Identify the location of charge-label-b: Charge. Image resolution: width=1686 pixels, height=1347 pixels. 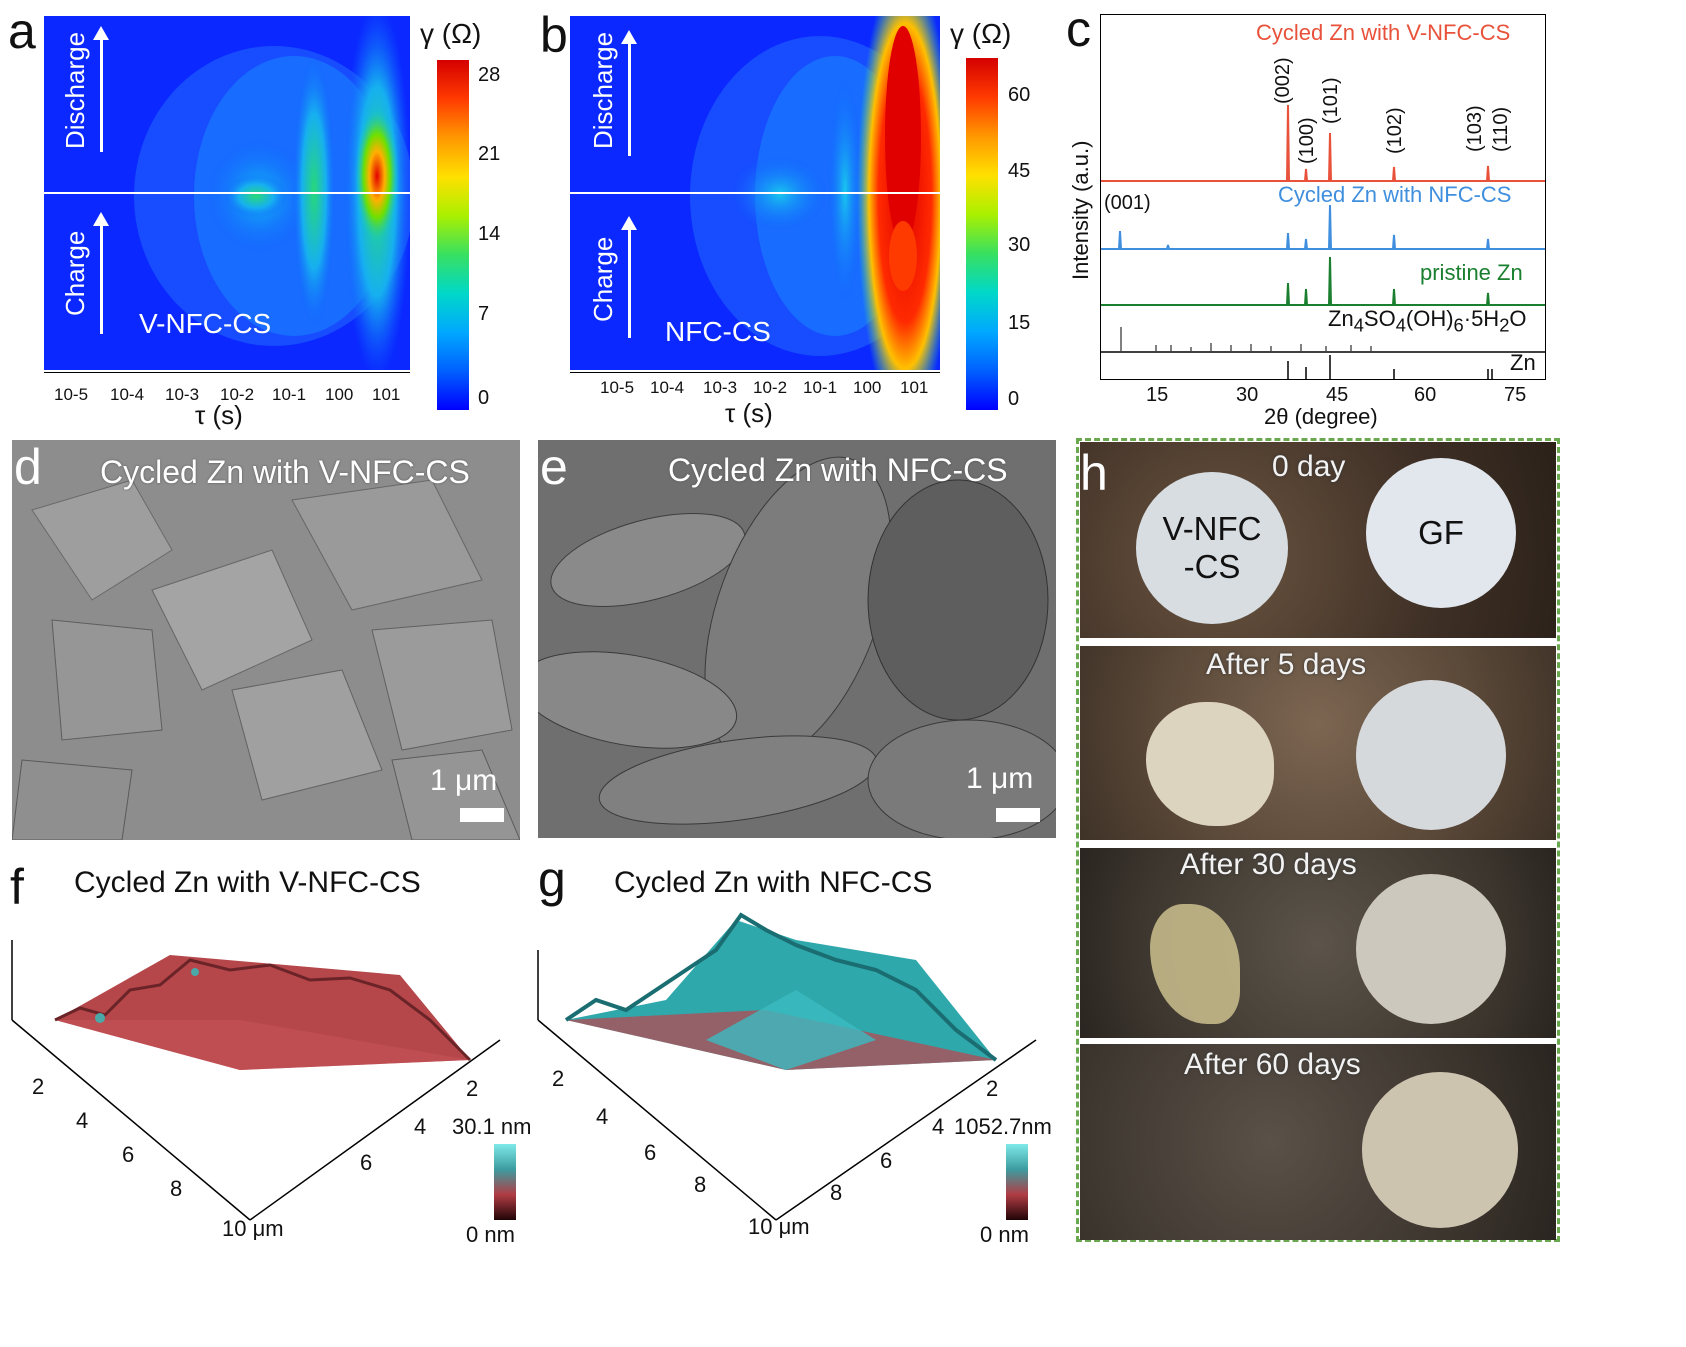
(603, 279).